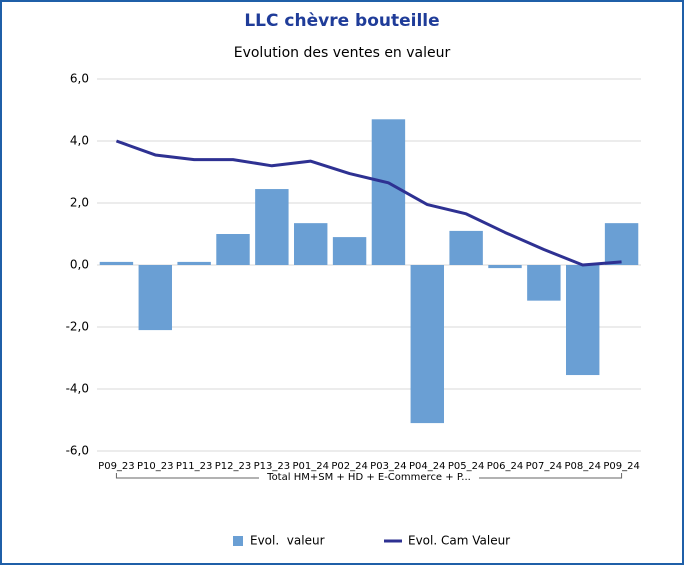 The image size is (684, 565). What do you see at coordinates (238, 541) in the screenshot?
I see `legend-swatch` at bounding box center [238, 541].